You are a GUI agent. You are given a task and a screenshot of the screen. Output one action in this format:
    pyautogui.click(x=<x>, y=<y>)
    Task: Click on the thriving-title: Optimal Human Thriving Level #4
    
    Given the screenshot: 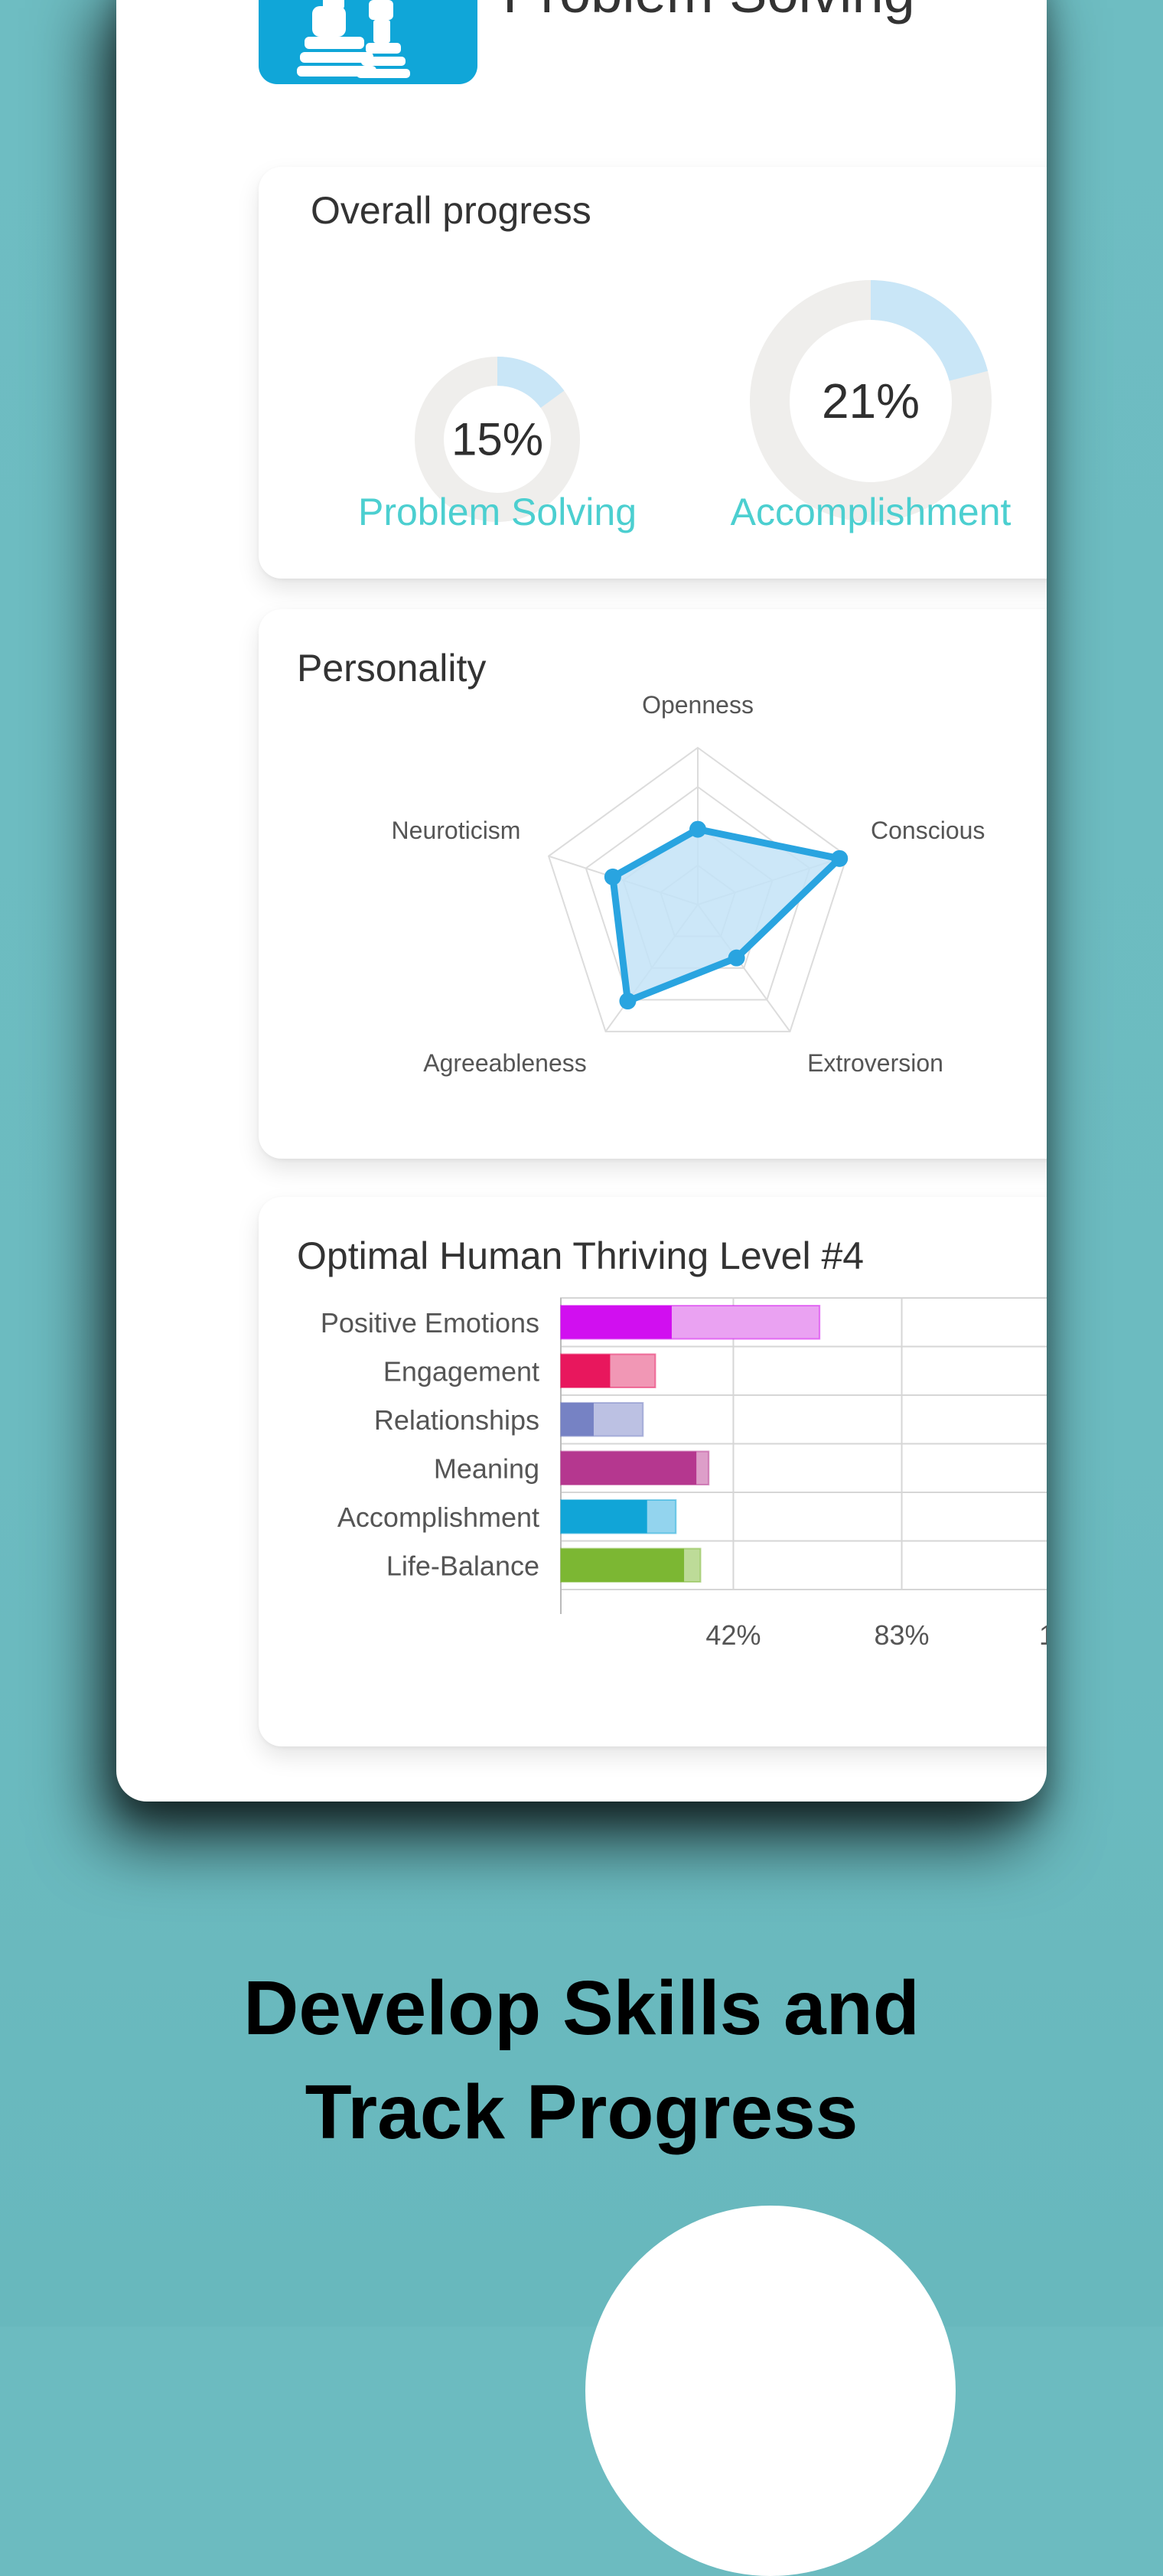 What is the action you would take?
    pyautogui.click(x=581, y=1255)
    